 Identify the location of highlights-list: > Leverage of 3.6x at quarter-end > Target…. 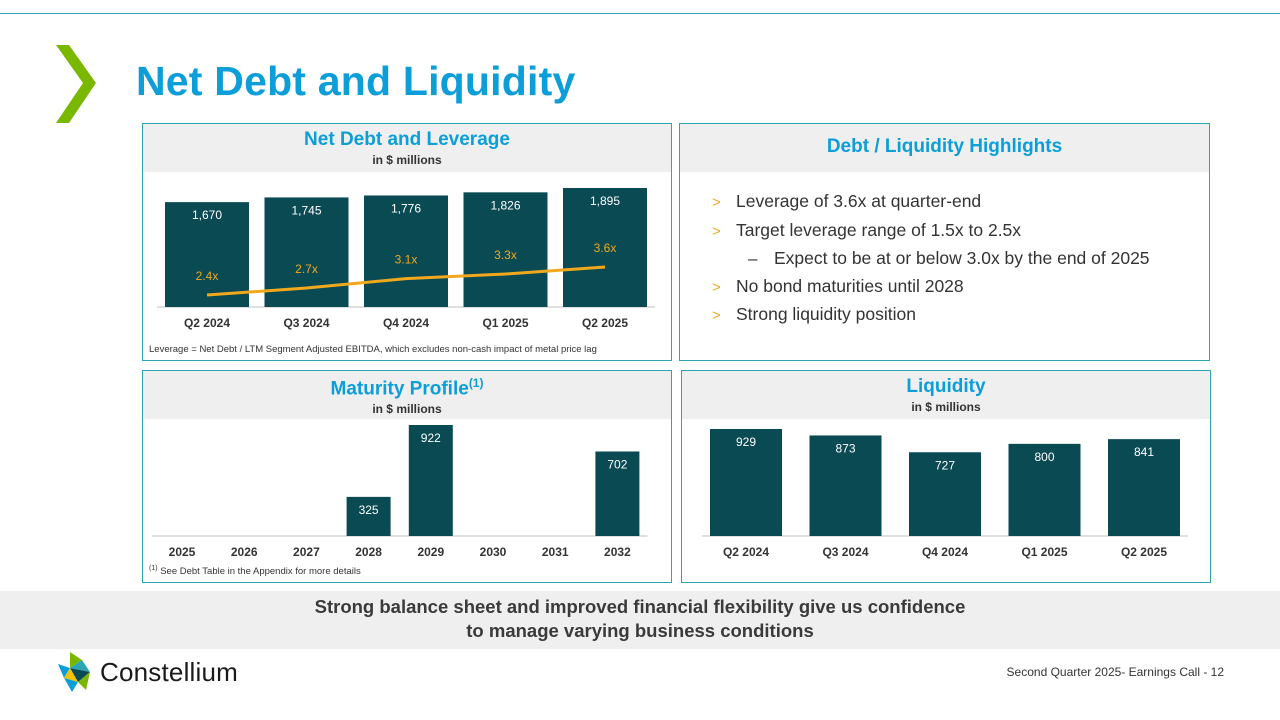
(931, 259).